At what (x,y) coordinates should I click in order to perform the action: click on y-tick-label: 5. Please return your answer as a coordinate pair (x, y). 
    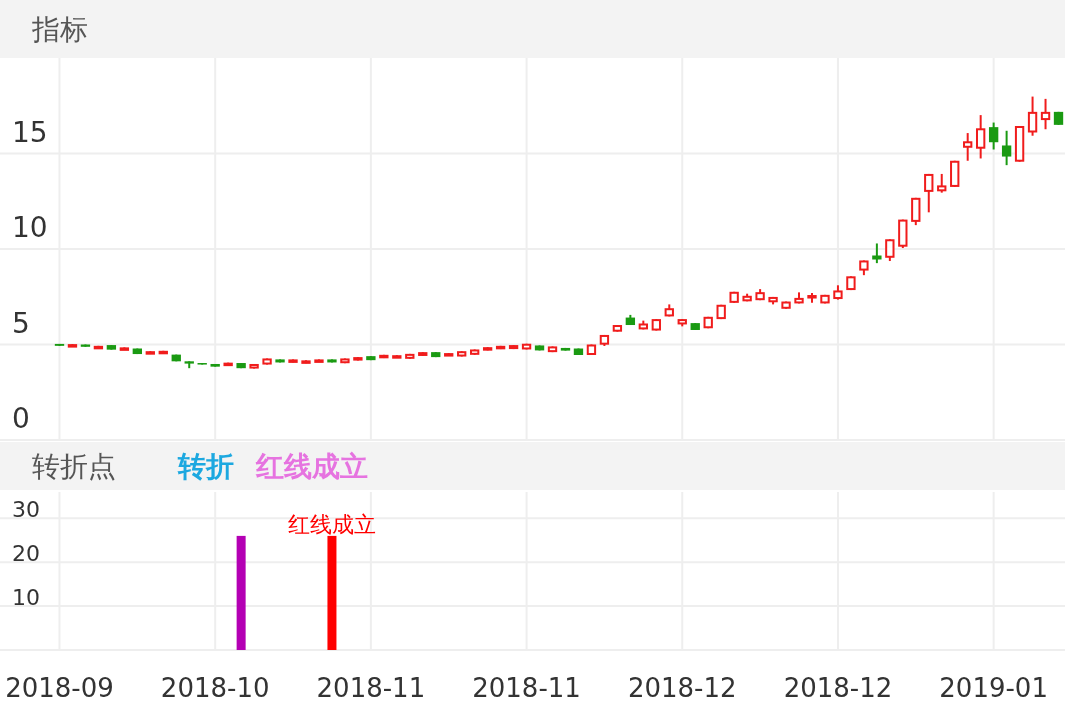
    Looking at the image, I should click on (21, 323).